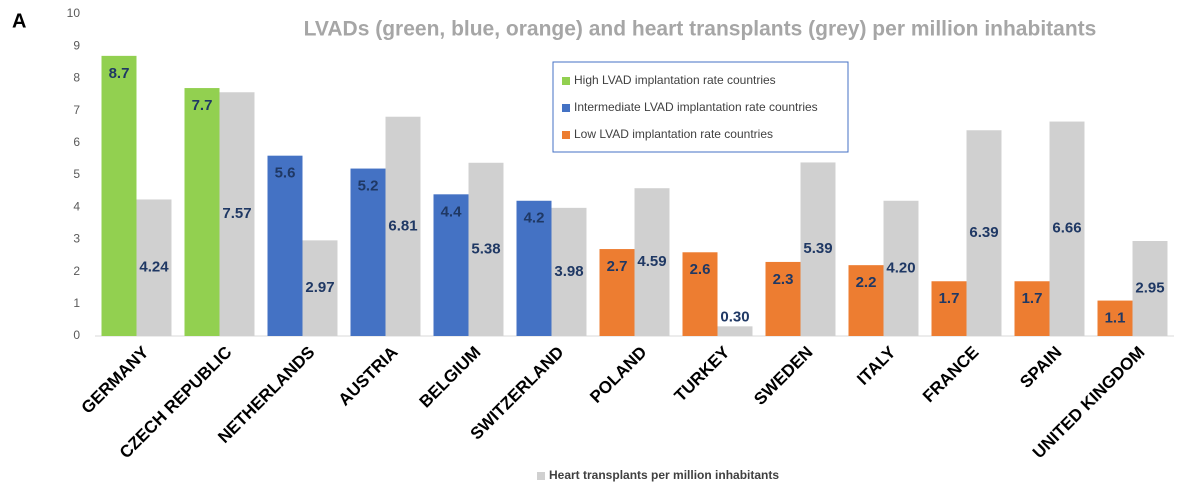 The image size is (1190, 490). What do you see at coordinates (76, 335) in the screenshot?
I see `y-tick-label: 0` at bounding box center [76, 335].